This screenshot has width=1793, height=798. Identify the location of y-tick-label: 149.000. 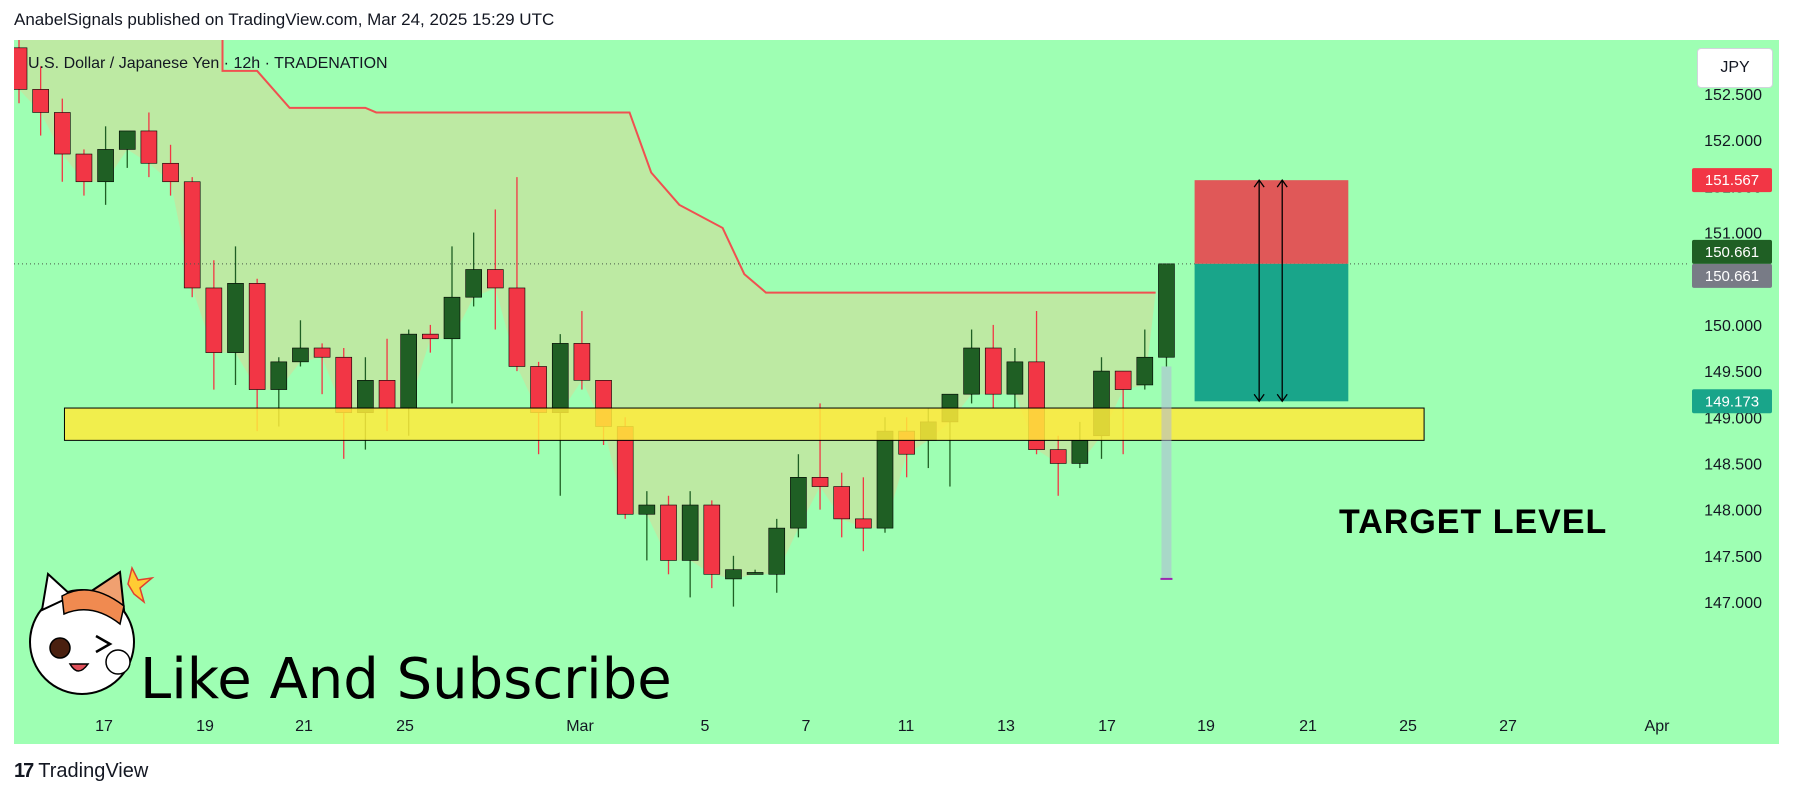
(1733, 418).